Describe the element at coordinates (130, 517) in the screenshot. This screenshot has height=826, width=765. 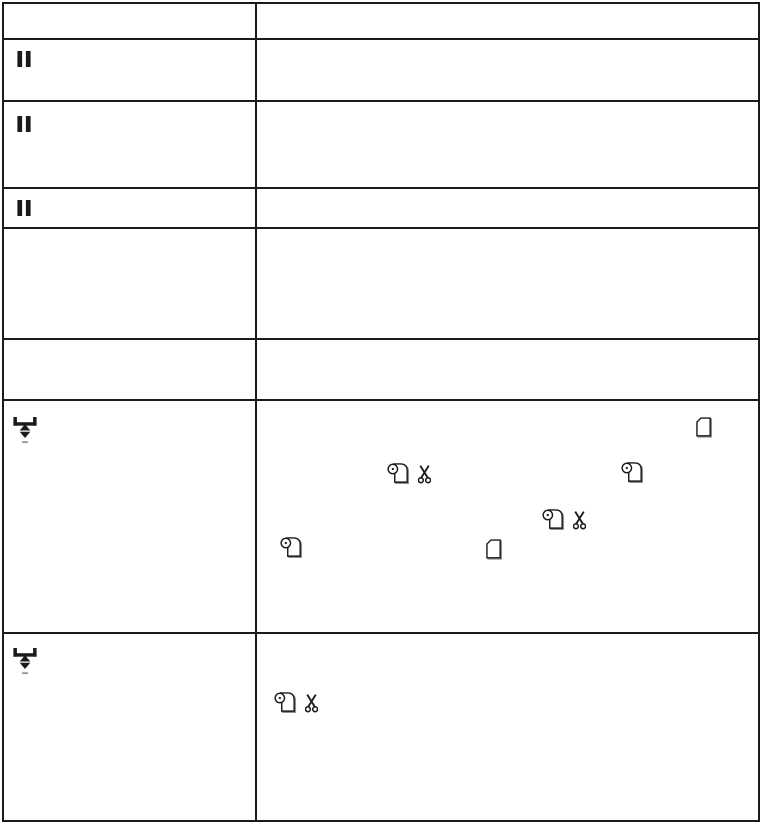
I see `table-cell-button-row7` at that location.